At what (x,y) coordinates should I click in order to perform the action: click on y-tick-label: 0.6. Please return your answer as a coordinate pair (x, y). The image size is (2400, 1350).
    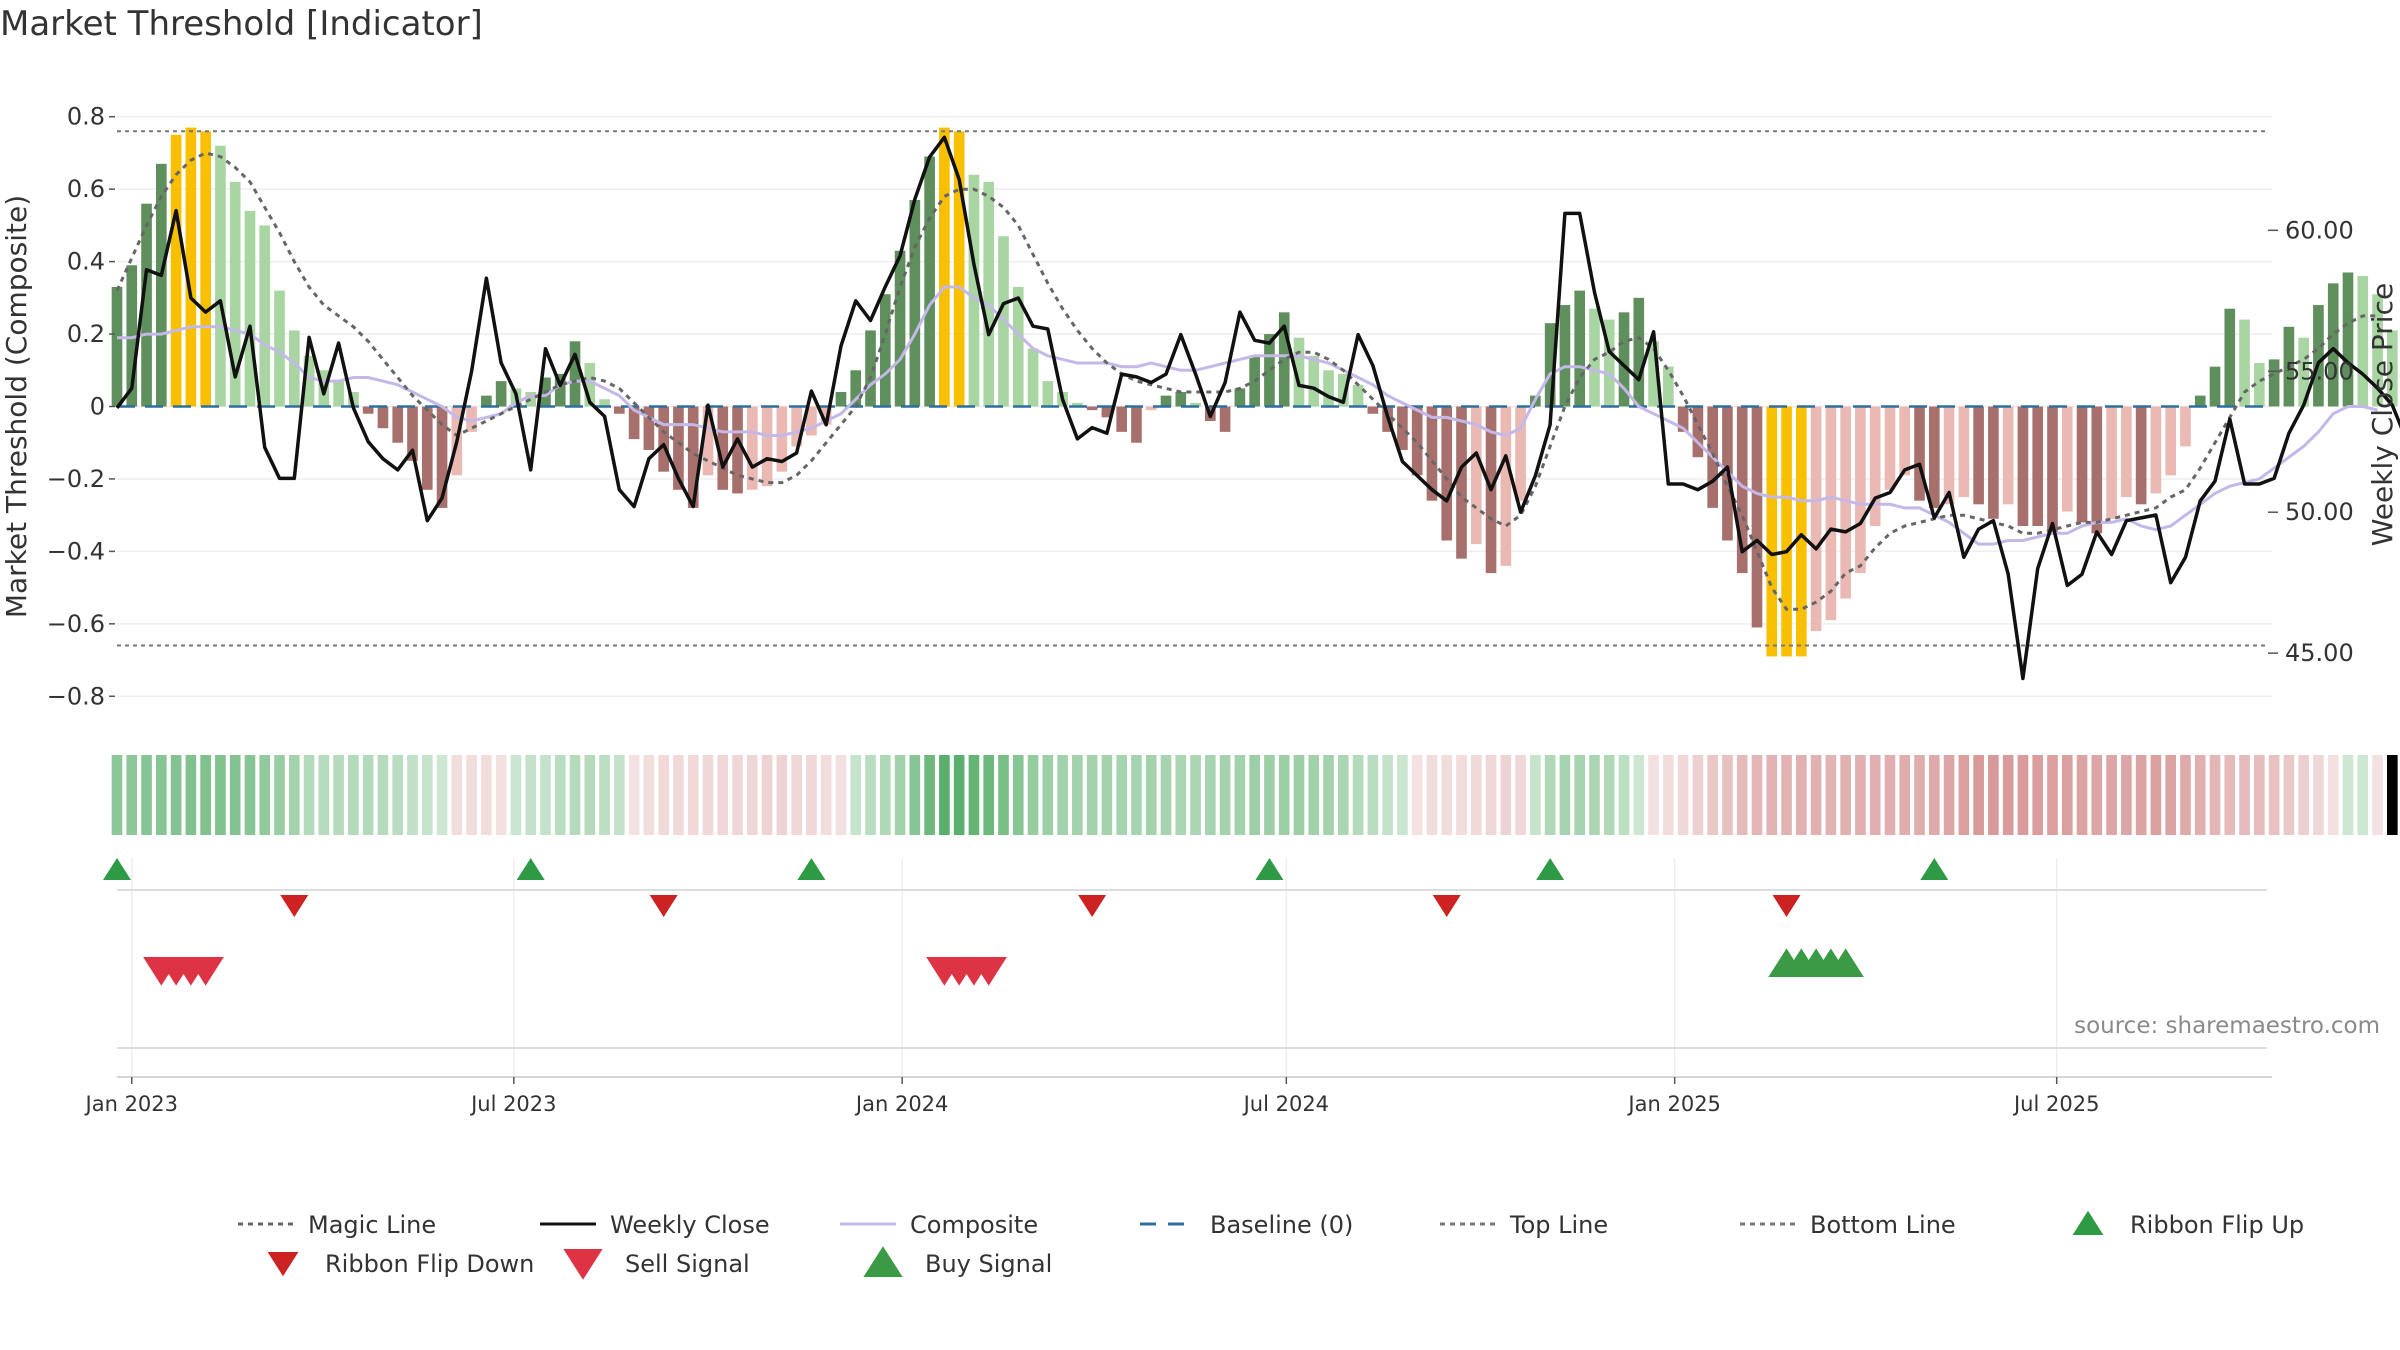
    Looking at the image, I should click on (86, 189).